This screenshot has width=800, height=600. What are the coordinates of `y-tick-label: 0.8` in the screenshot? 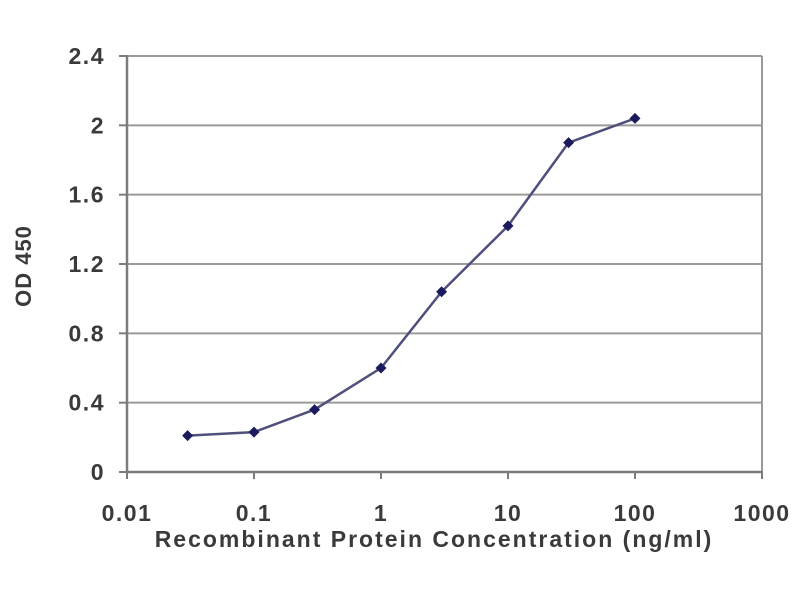 It's located at (87, 333).